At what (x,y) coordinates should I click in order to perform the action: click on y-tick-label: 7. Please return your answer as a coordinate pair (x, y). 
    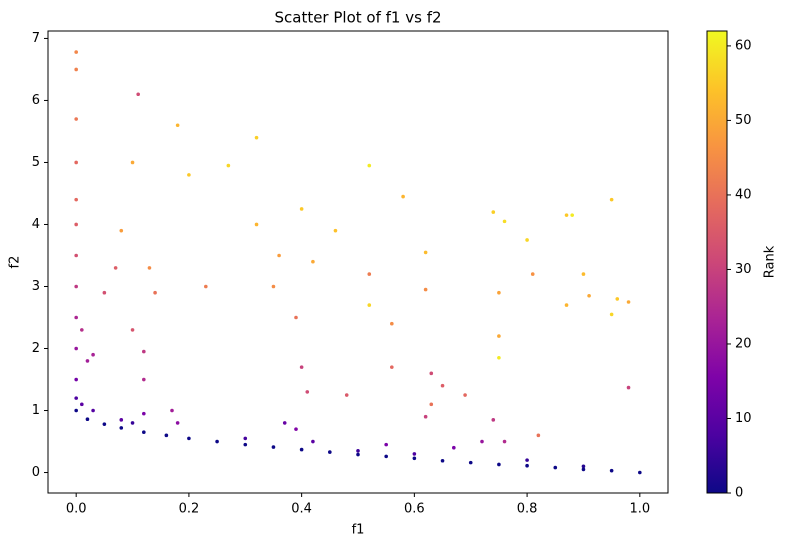
    Looking at the image, I should click on (36, 38).